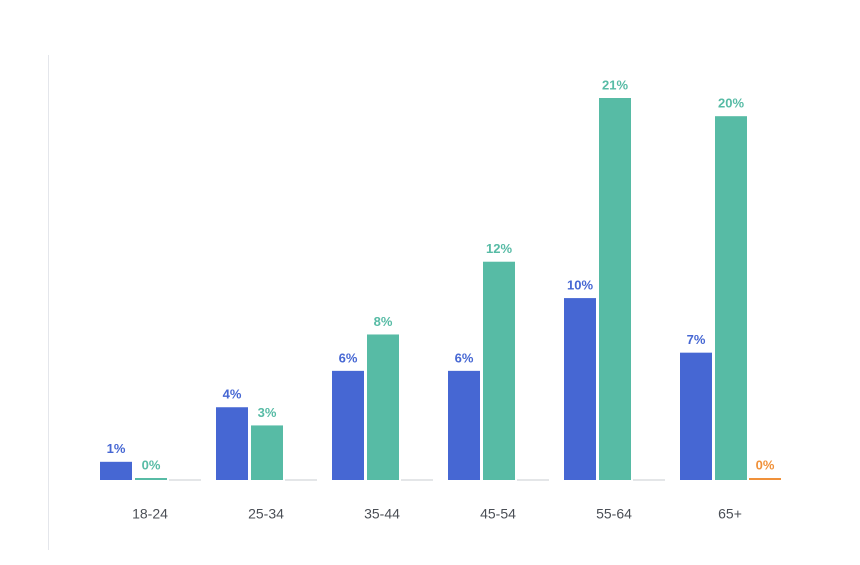  Describe the element at coordinates (731, 103) in the screenshot. I see `value-label: 20%` at that location.